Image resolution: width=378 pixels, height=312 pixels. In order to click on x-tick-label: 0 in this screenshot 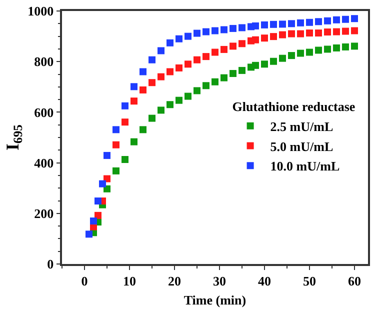, I will do `click(84, 280)`.